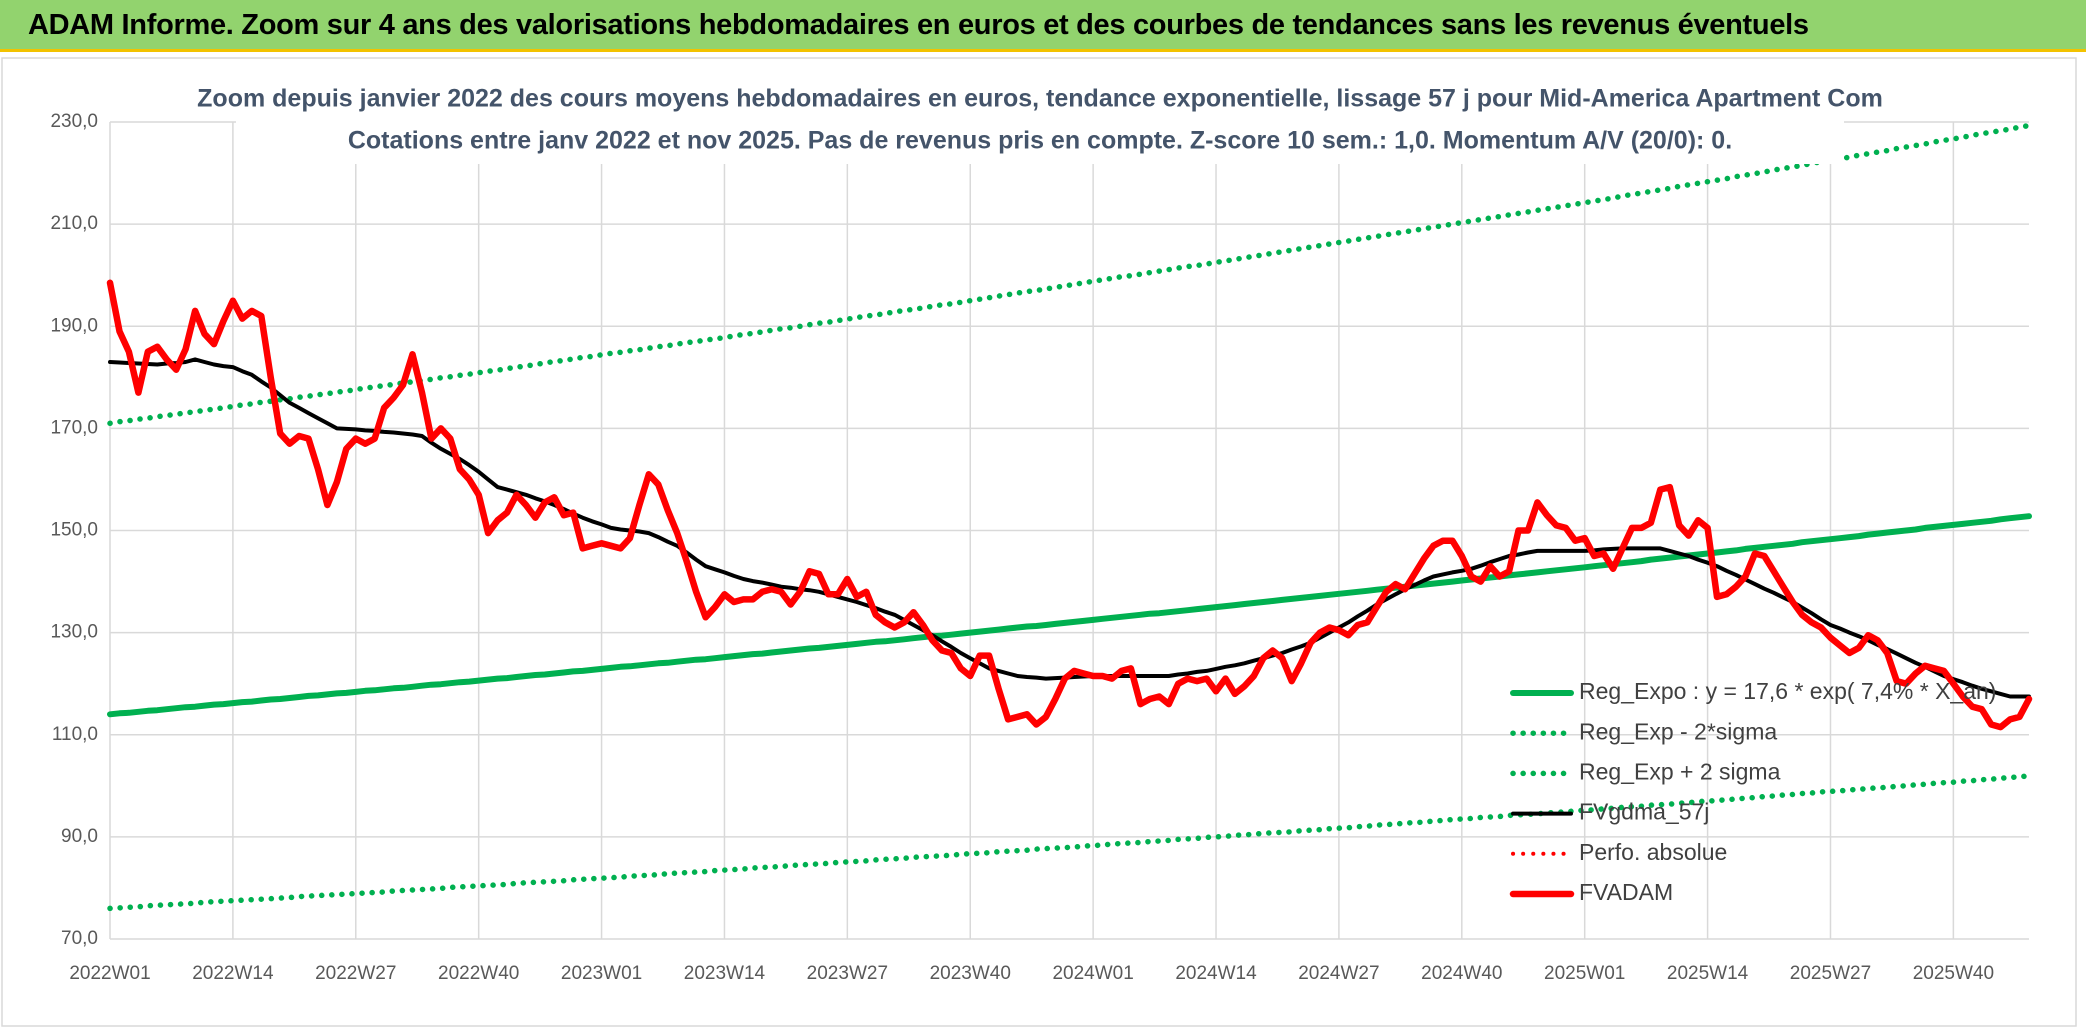 This screenshot has height=1031, width=2086. What do you see at coordinates (1644, 812) in the screenshot?
I see `legend-label: FVgdma_57j` at bounding box center [1644, 812].